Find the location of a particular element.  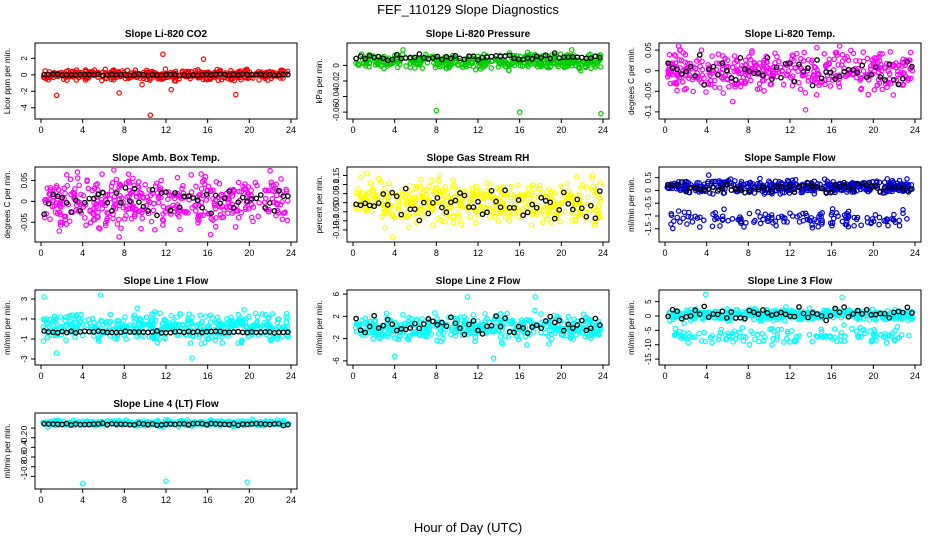

panel-ylabel: Licor ppm per min. is located at coordinates (7, 81).